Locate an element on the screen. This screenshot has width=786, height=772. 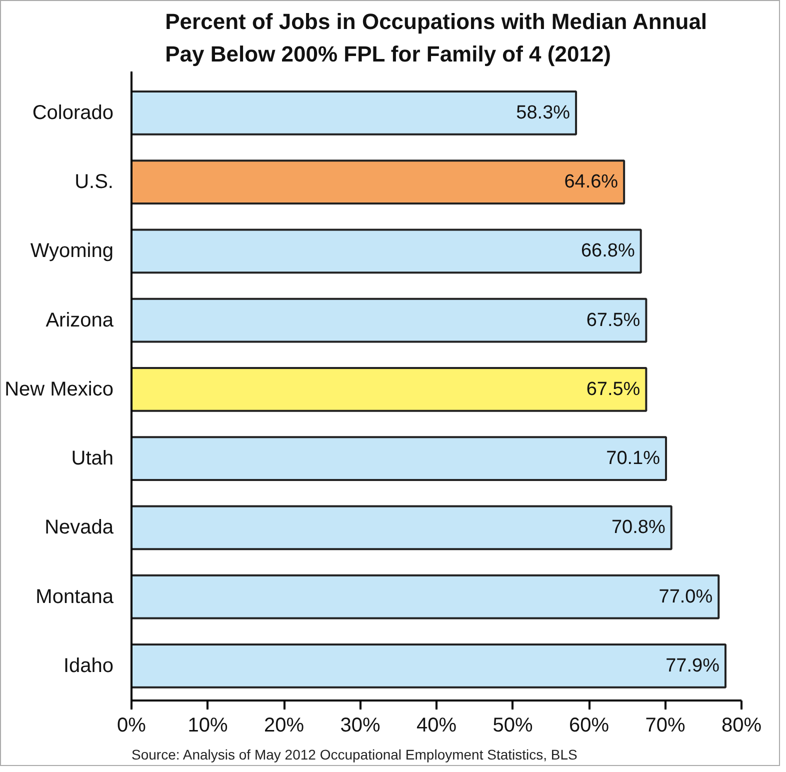
x-tick-label: 70% is located at coordinates (665, 725).